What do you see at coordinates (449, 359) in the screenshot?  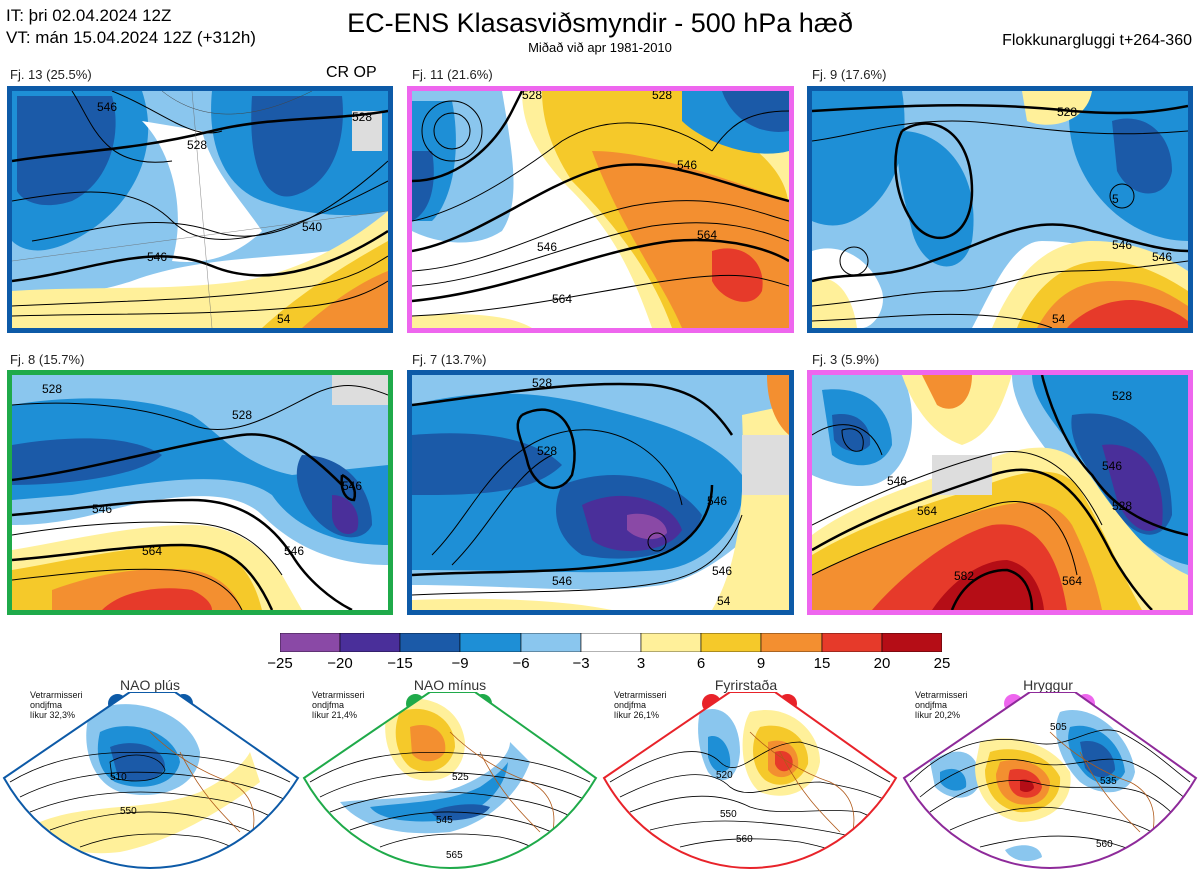 I see `panel-5-label: Fj. 7 (13.7%)` at bounding box center [449, 359].